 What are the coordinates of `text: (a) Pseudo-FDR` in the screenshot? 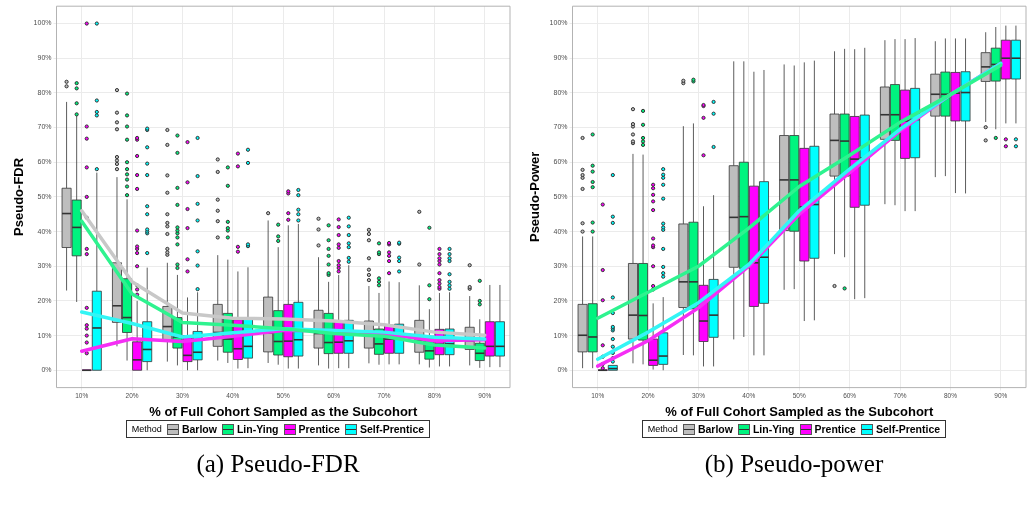 It's located at (278, 464).